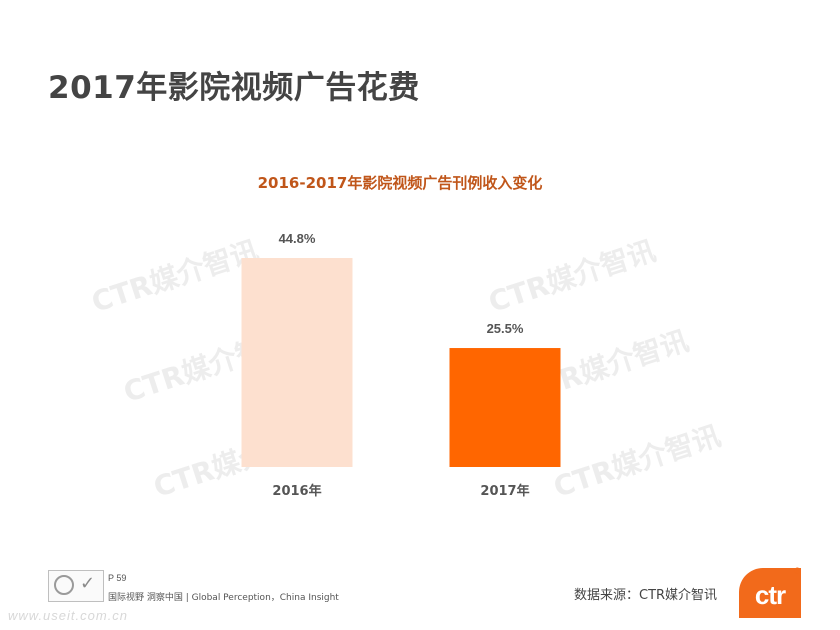  What do you see at coordinates (88, 583) in the screenshot?
I see `checkmark-icon: ✓` at bounding box center [88, 583].